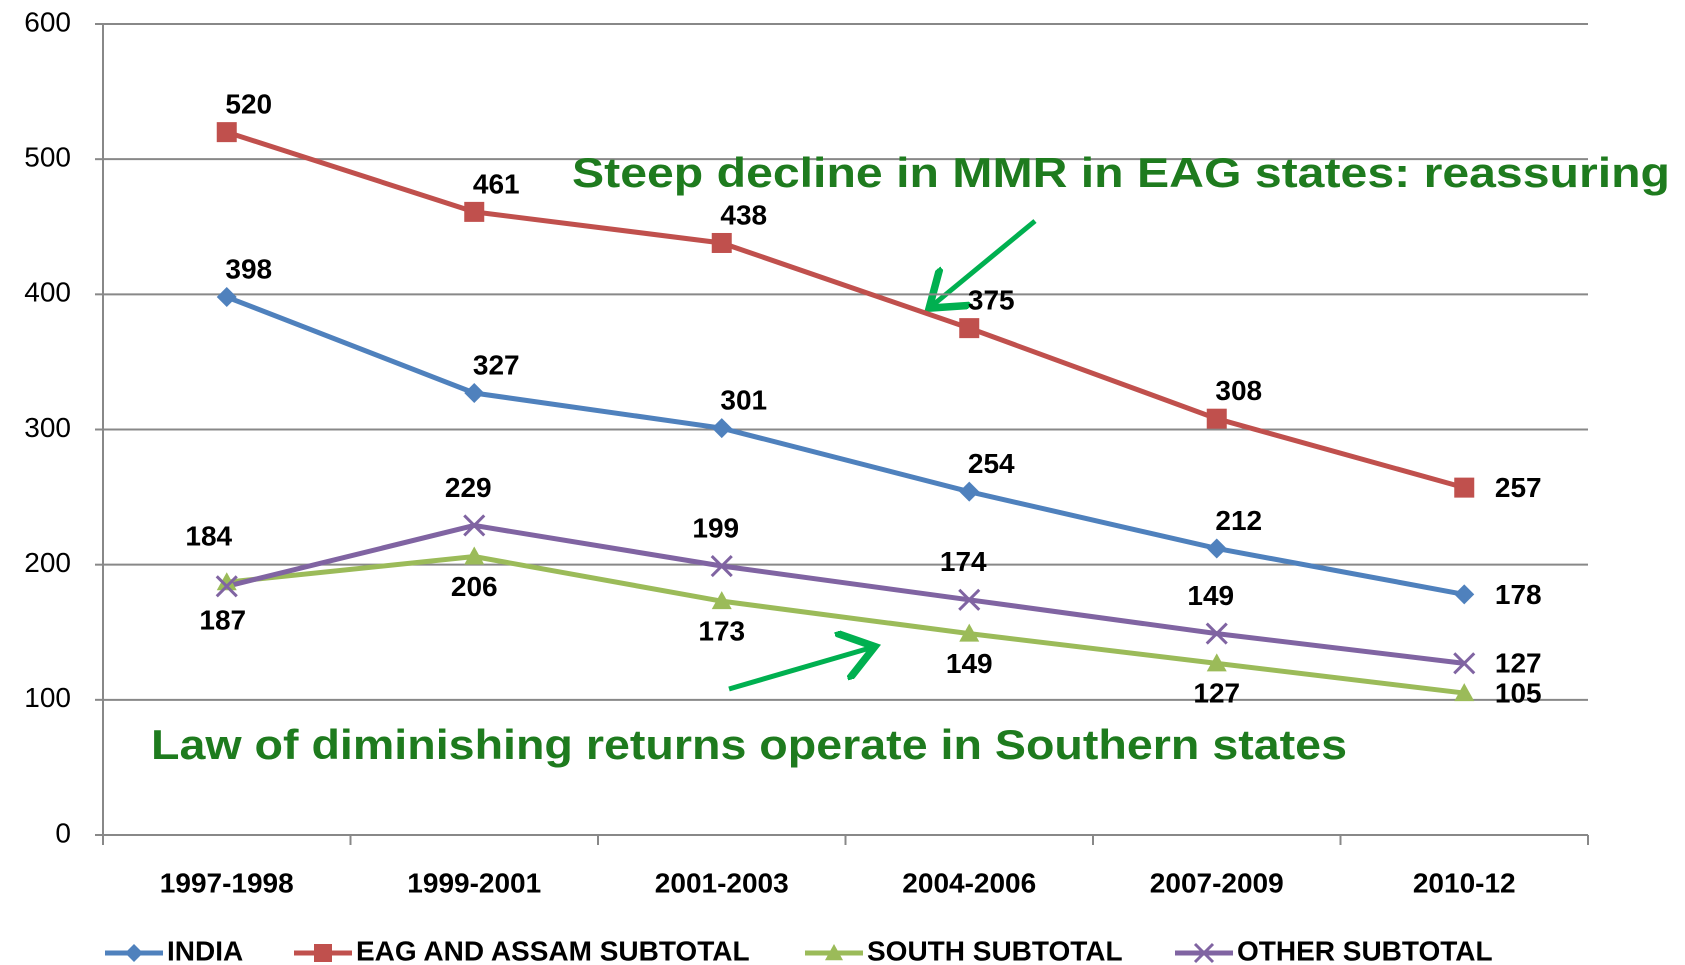  What do you see at coordinates (63, 832) in the screenshot?
I see `y-tick-label: 0` at bounding box center [63, 832].